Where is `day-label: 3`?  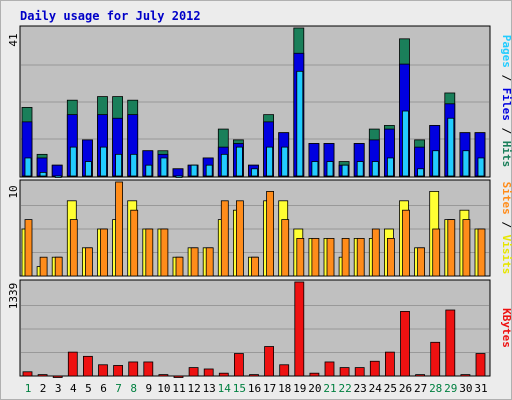 day-label: 3 is located at coordinates (58, 388).